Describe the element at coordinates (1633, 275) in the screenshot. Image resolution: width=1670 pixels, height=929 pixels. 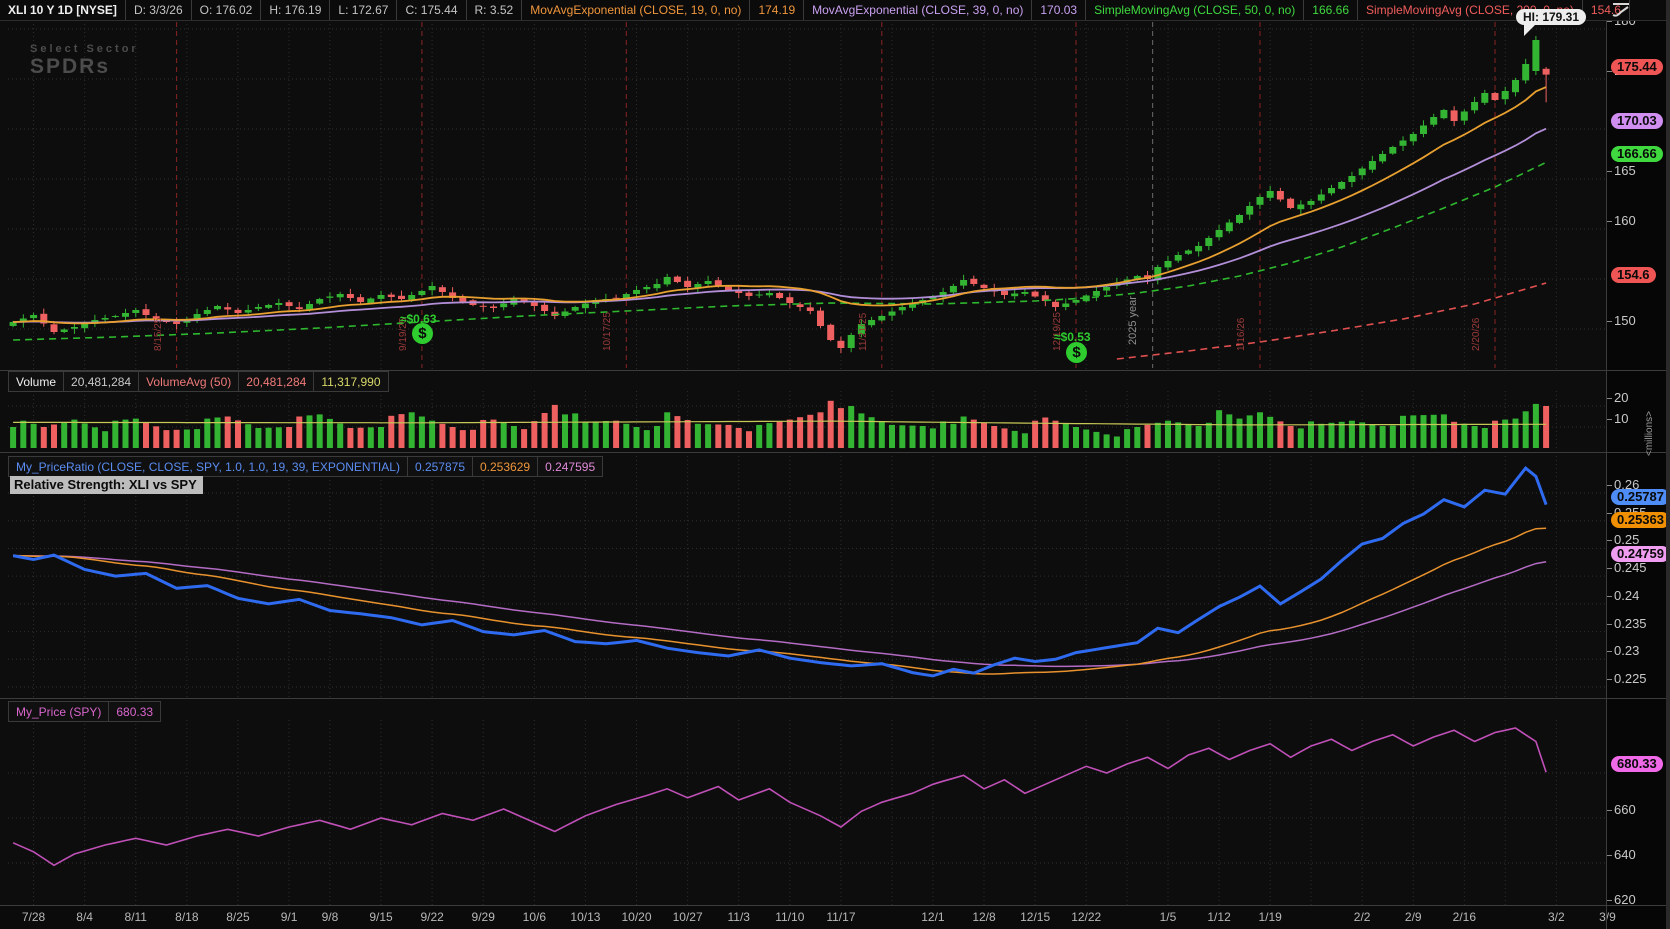
I see `price-axis-bubble: 154.6` at that location.